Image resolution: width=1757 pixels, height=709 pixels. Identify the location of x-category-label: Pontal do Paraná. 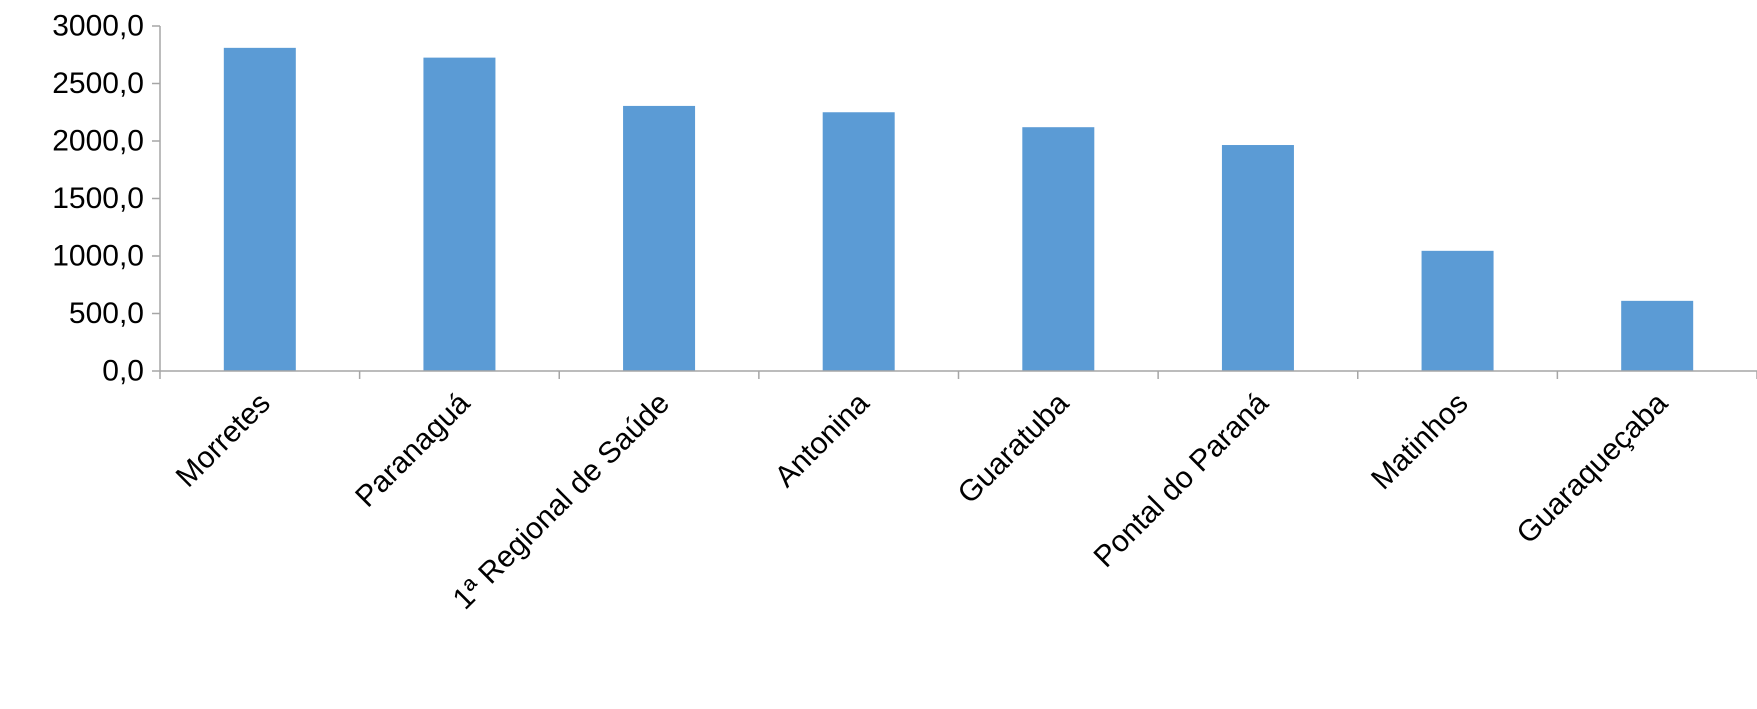
(1181, 479).